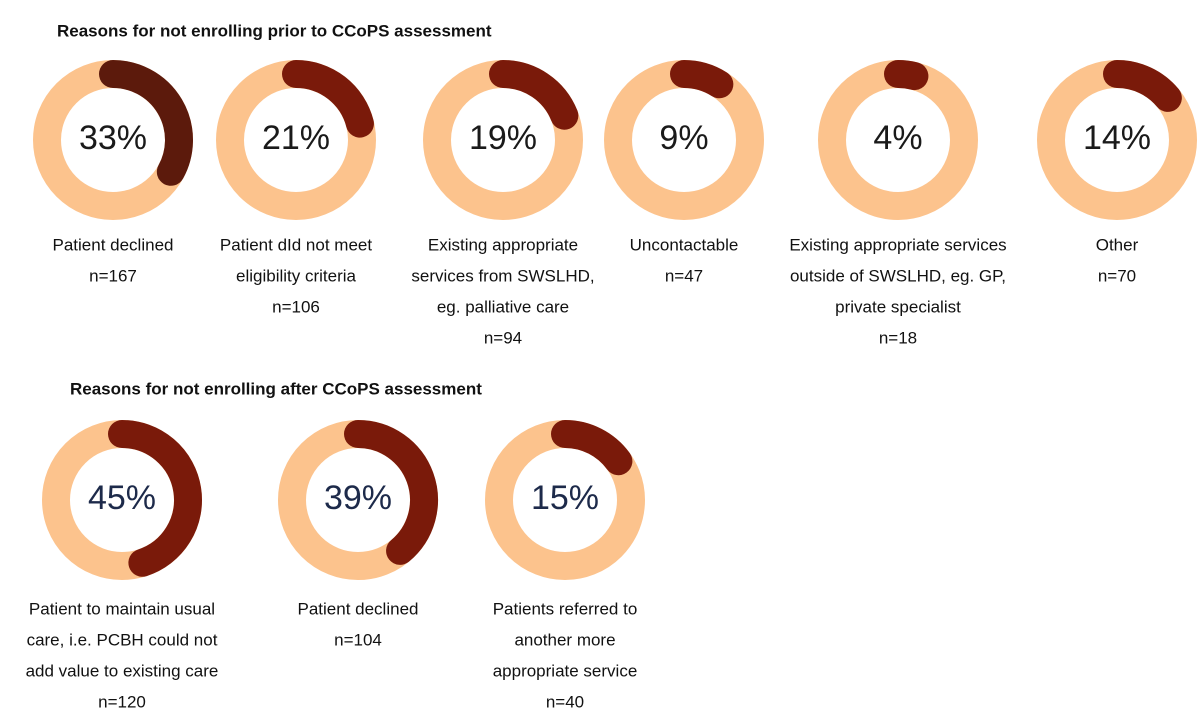 The width and height of the screenshot is (1200, 726). I want to click on category-label: another more, so click(564, 639).